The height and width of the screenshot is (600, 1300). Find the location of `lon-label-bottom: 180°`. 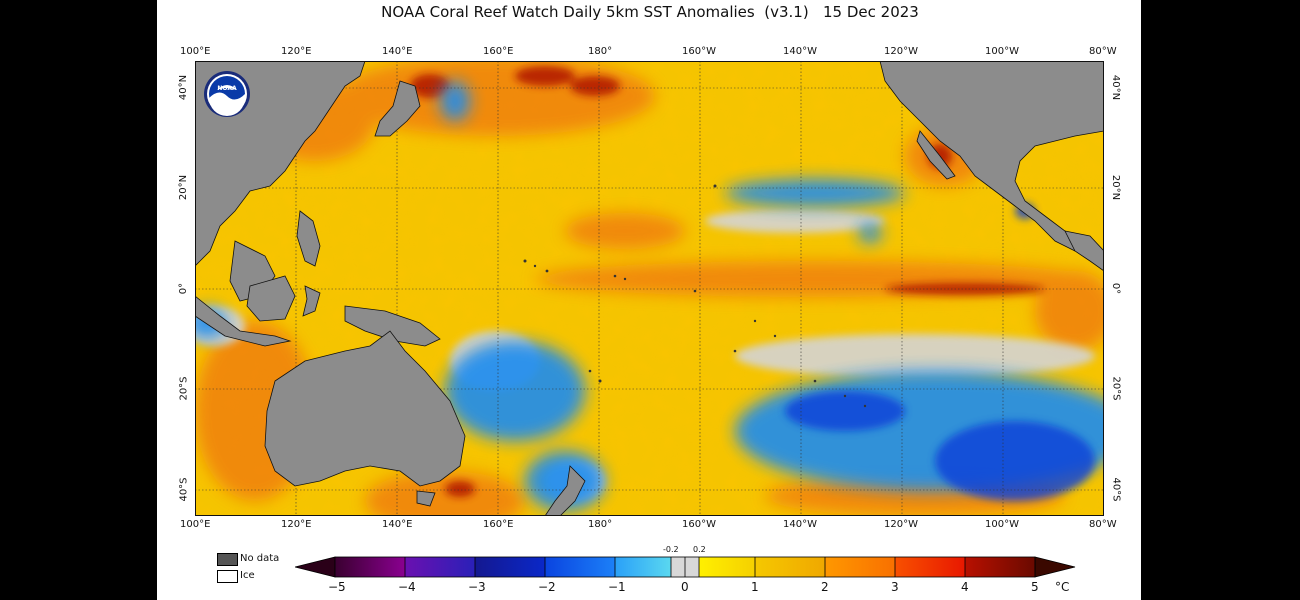

lon-label-bottom: 180° is located at coordinates (600, 524).